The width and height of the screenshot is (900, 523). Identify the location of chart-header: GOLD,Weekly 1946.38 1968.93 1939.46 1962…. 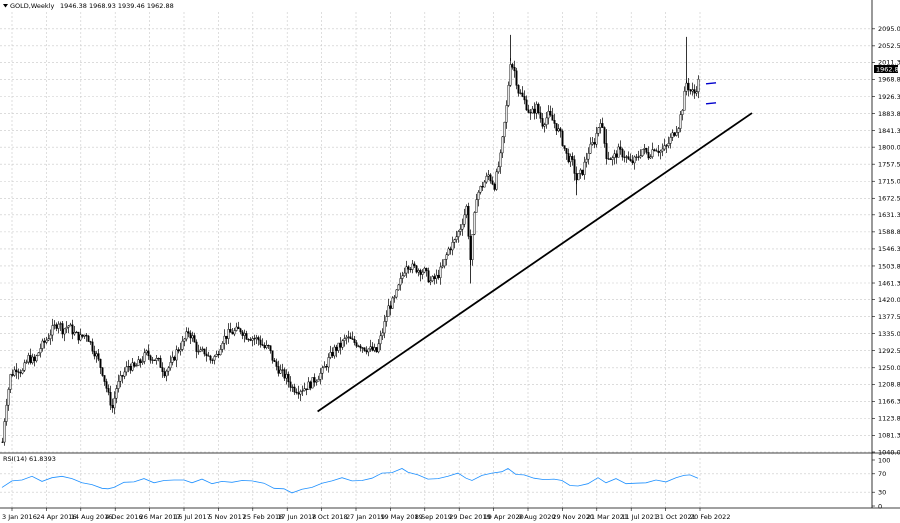
(88, 6).